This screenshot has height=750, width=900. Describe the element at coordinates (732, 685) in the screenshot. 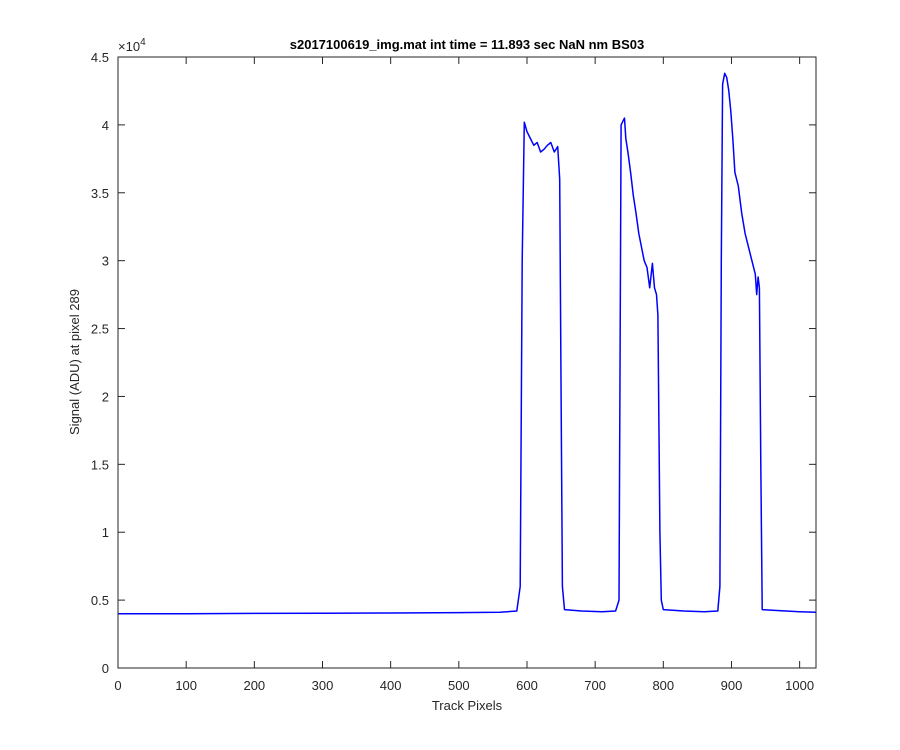

I see `x-tick-label: 900` at that location.